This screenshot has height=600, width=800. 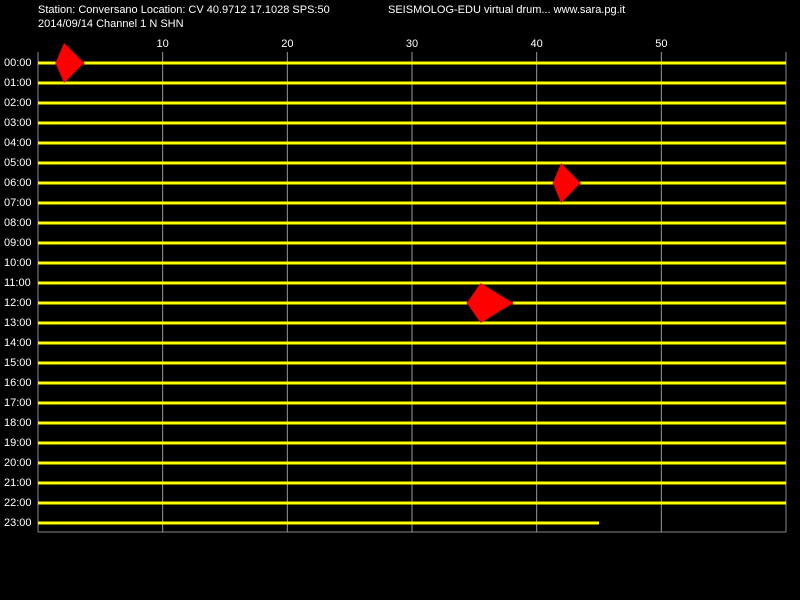 What do you see at coordinates (18, 343) in the screenshot?
I see `row-label: 14:00` at bounding box center [18, 343].